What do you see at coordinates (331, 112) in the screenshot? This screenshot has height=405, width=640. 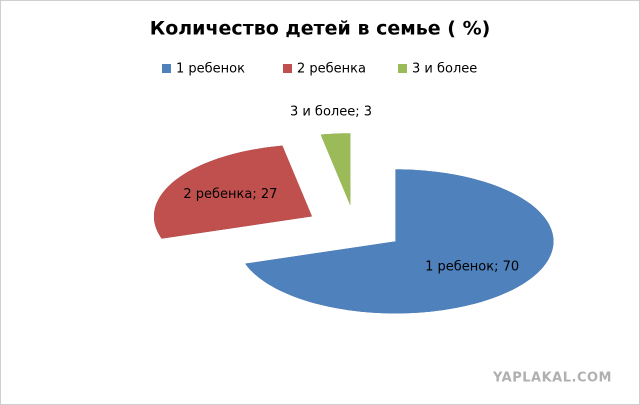 I see `data-label: 3 и более; 3` at bounding box center [331, 112].